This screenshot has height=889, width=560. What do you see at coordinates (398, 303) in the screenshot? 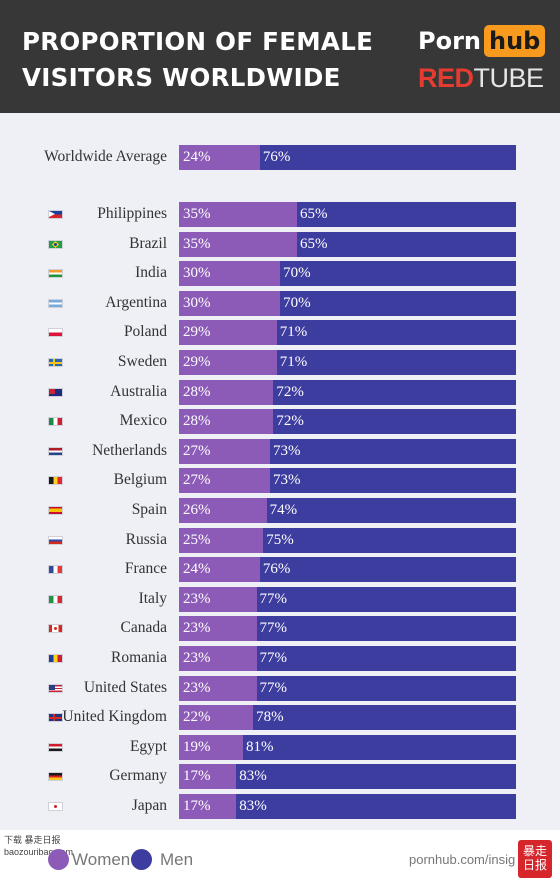
I see `bar-men-argentina` at bounding box center [398, 303].